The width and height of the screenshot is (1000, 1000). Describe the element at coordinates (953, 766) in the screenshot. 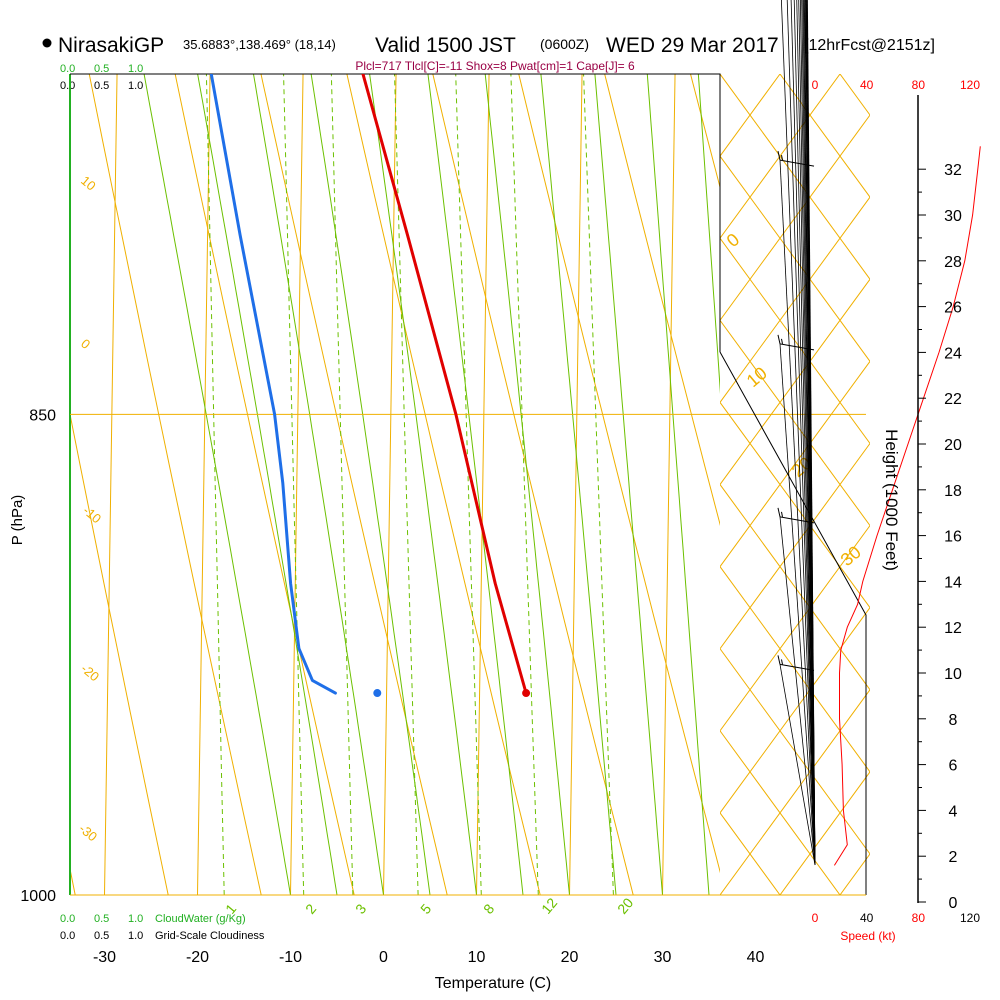

I see `height-tick-label: 6` at that location.